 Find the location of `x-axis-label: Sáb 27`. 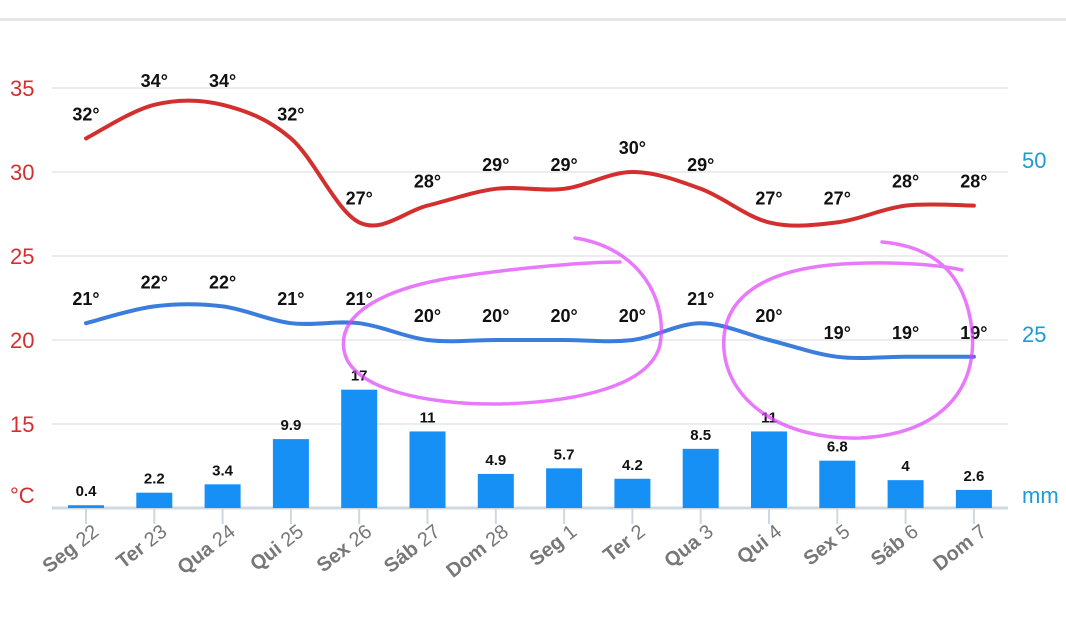

x-axis-label: Sáb 27 is located at coordinates (412, 549).